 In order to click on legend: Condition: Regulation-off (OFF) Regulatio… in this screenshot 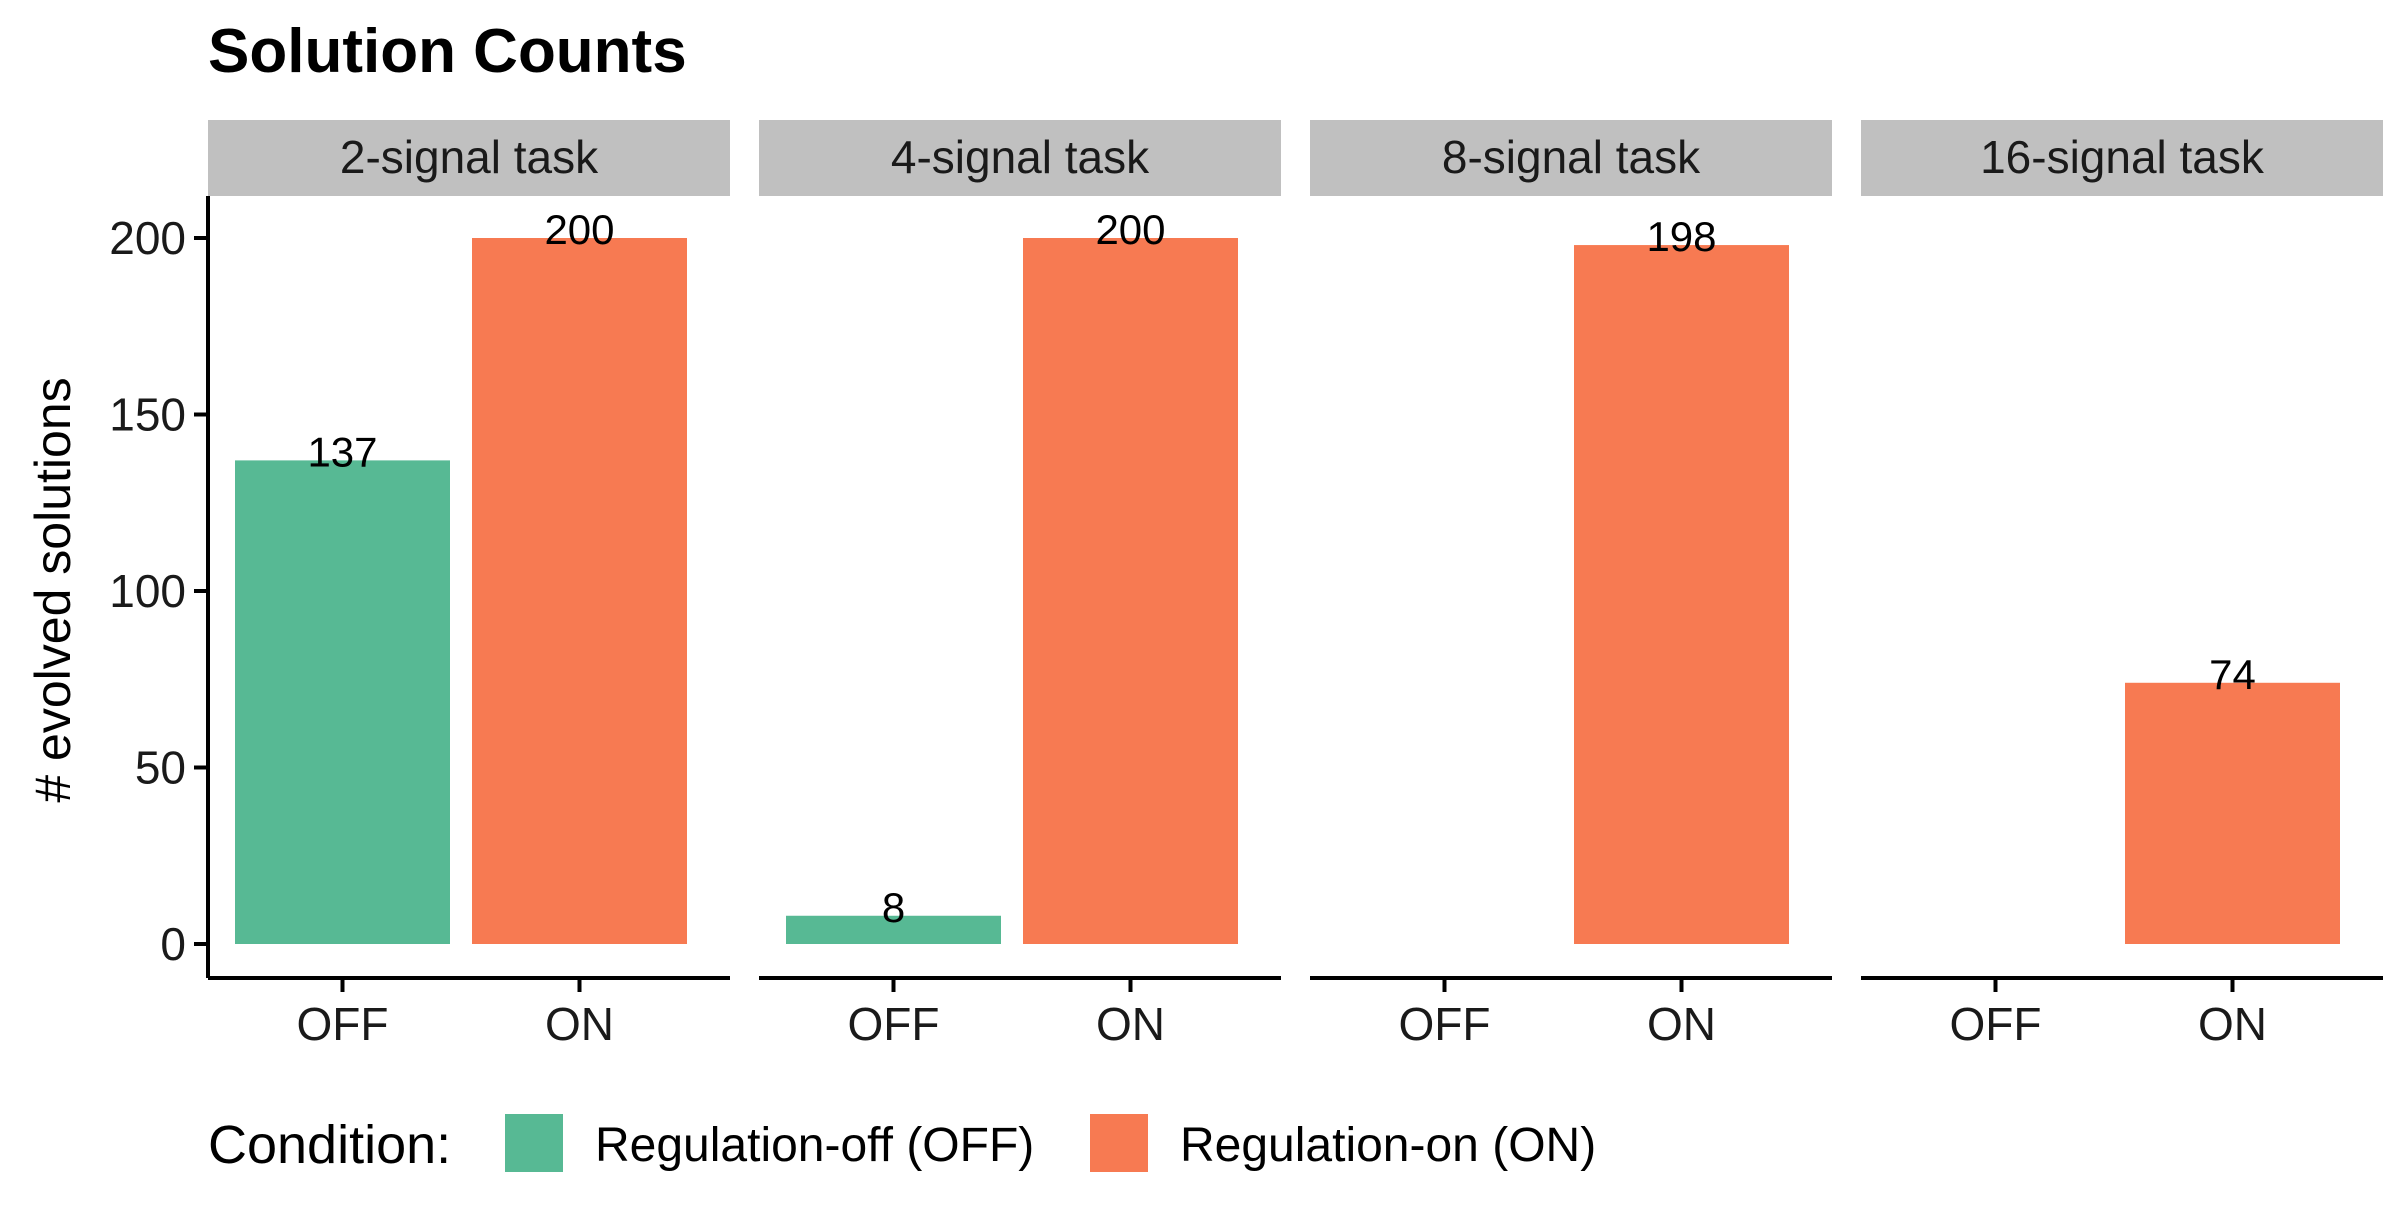, I will do `click(902, 1144)`.